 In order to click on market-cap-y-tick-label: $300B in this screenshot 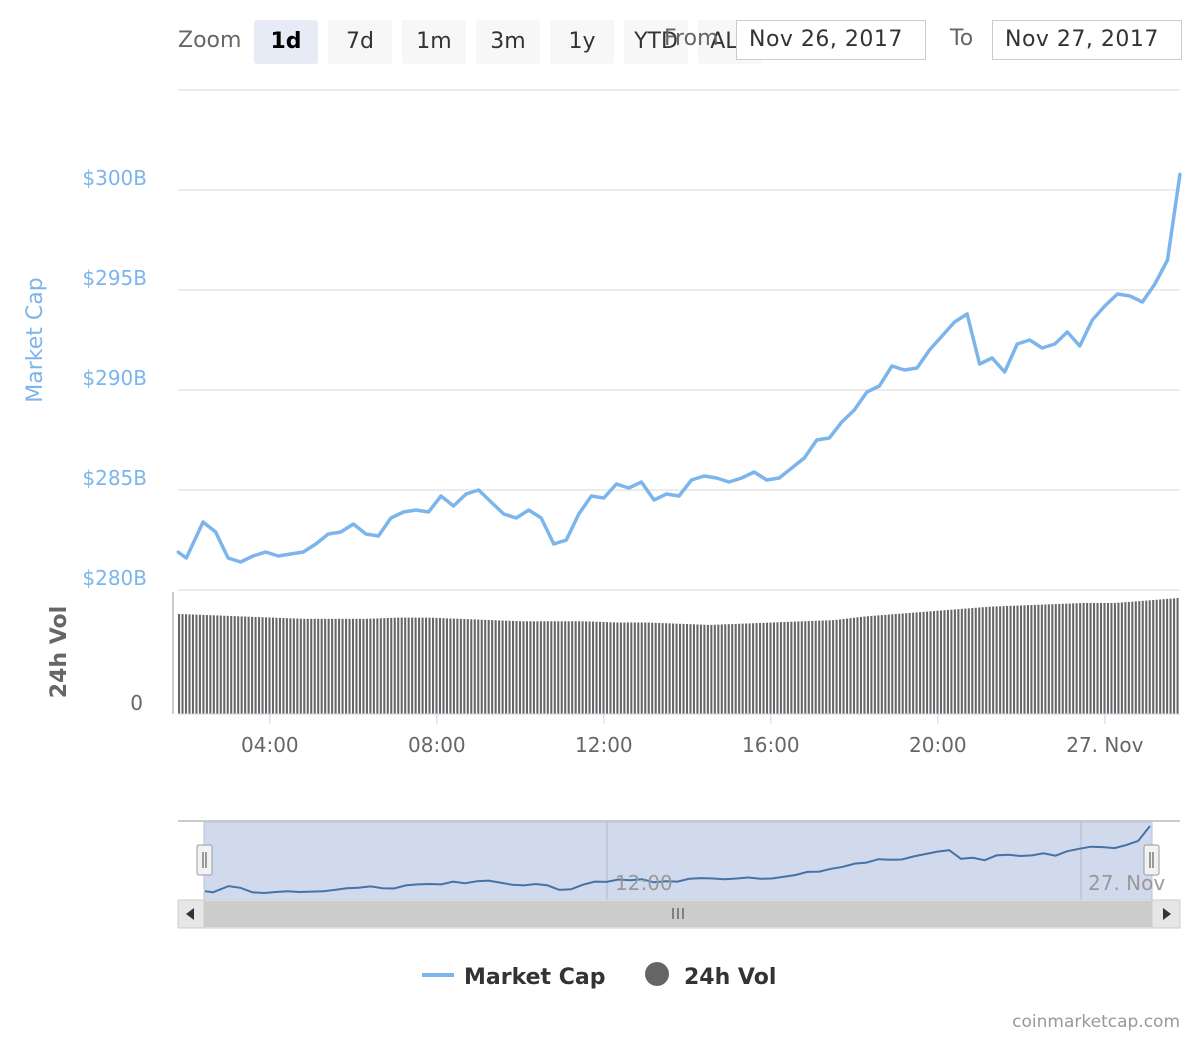, I will do `click(114, 178)`.